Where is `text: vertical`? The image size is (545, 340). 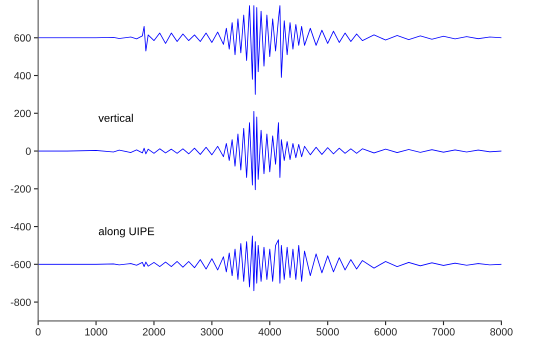
text: vertical is located at coordinates (115, 118).